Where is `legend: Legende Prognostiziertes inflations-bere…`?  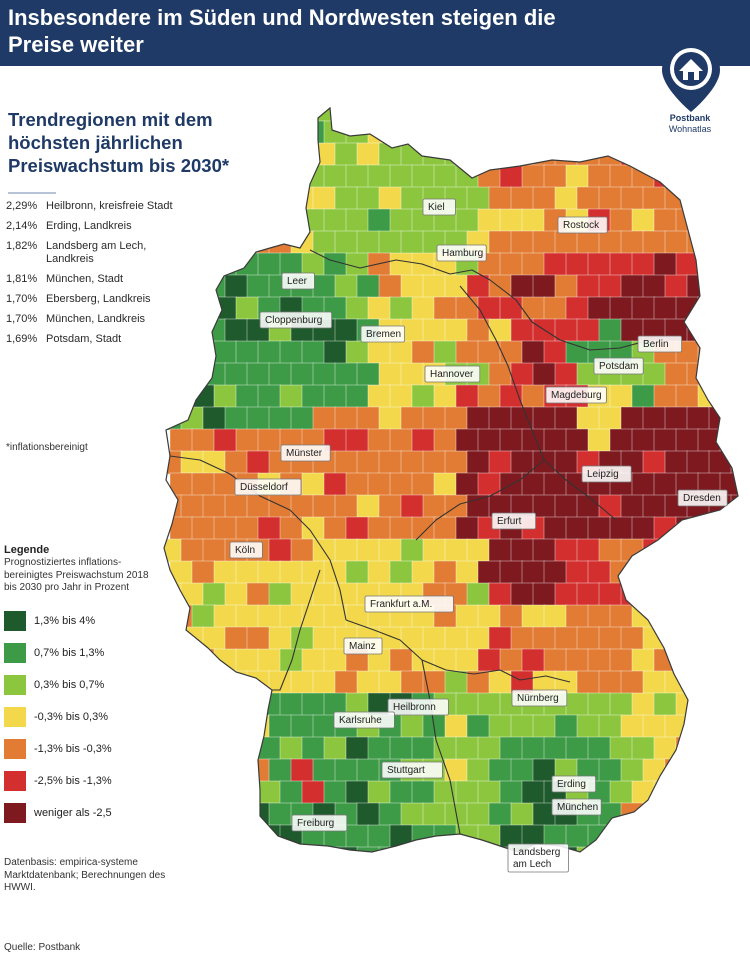 legend: Legende Prognostiziertes inflations-bere… is located at coordinates (84, 686).